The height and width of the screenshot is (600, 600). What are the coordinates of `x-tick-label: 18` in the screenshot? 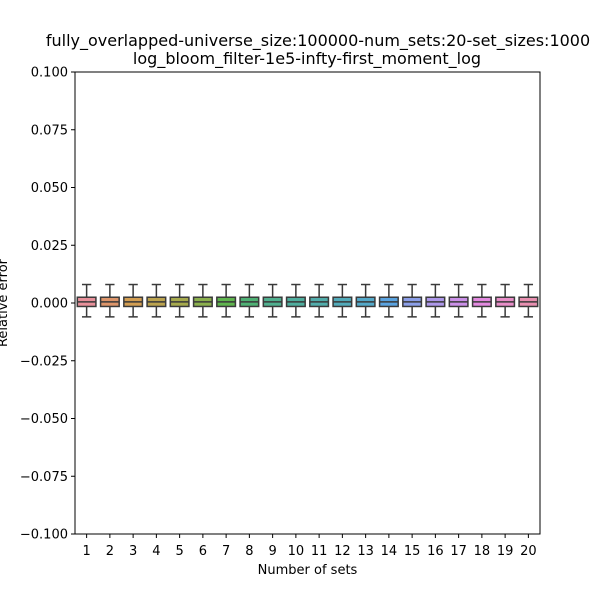 It's located at (482, 551).